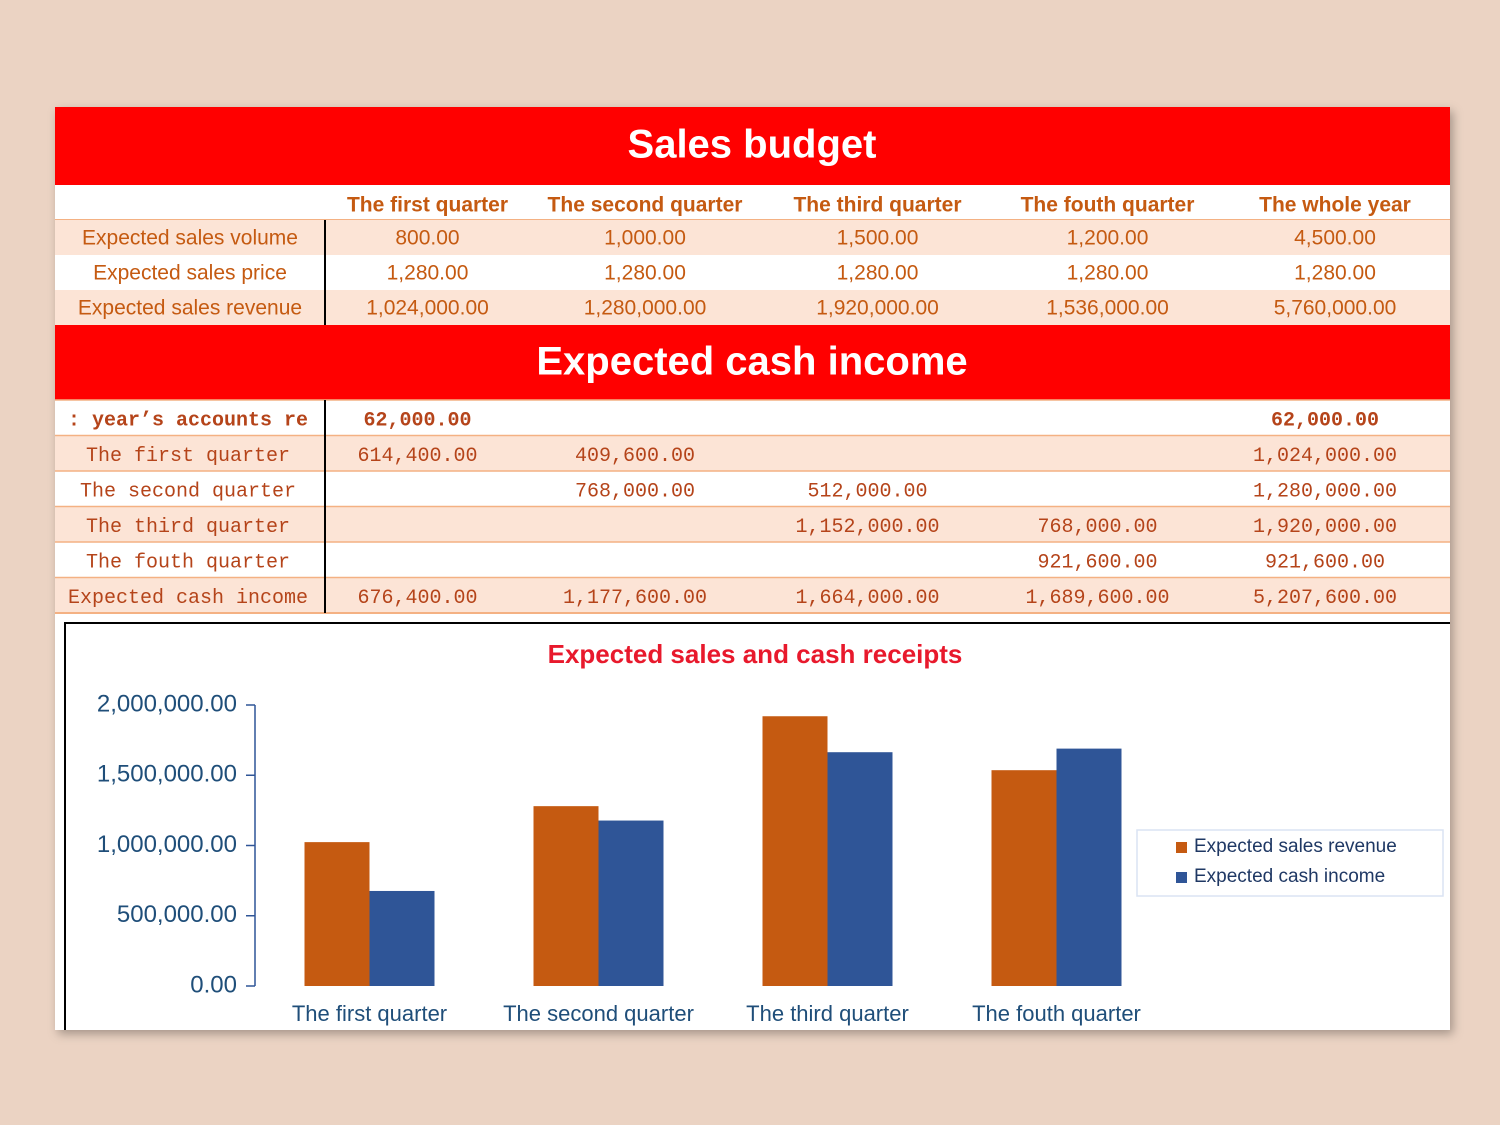 This screenshot has height=1125, width=1500. Describe the element at coordinates (878, 238) in the screenshot. I see `cell: 1,500.00` at that location.